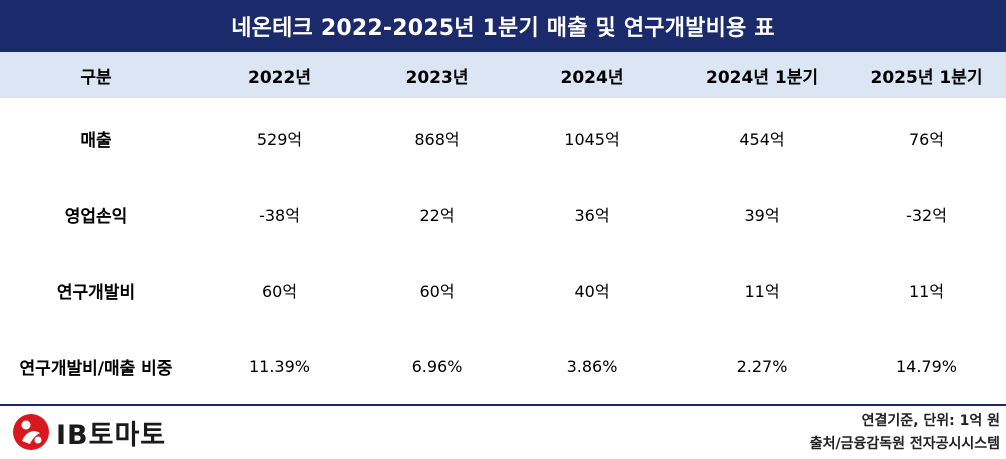 The width and height of the screenshot is (1006, 459). What do you see at coordinates (503, 405) in the screenshot?
I see `footer-divider` at bounding box center [503, 405].